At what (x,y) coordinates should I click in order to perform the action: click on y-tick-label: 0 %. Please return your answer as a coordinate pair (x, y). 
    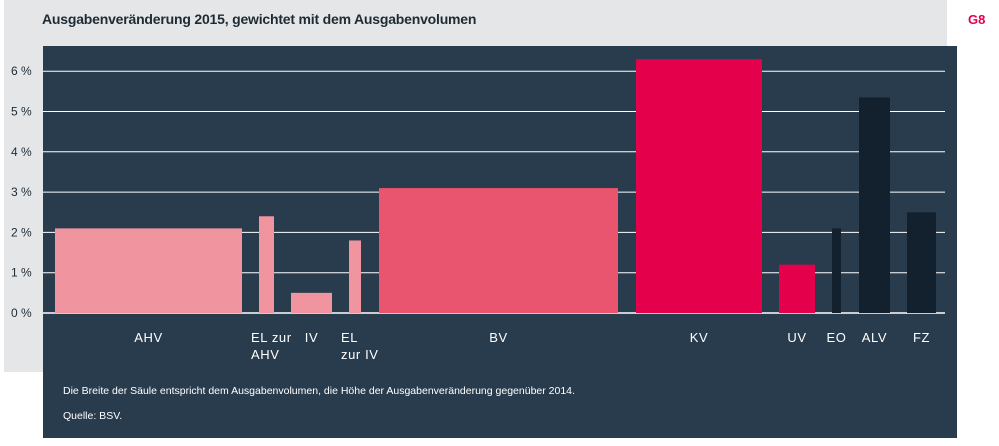
    Looking at the image, I should click on (21, 313).